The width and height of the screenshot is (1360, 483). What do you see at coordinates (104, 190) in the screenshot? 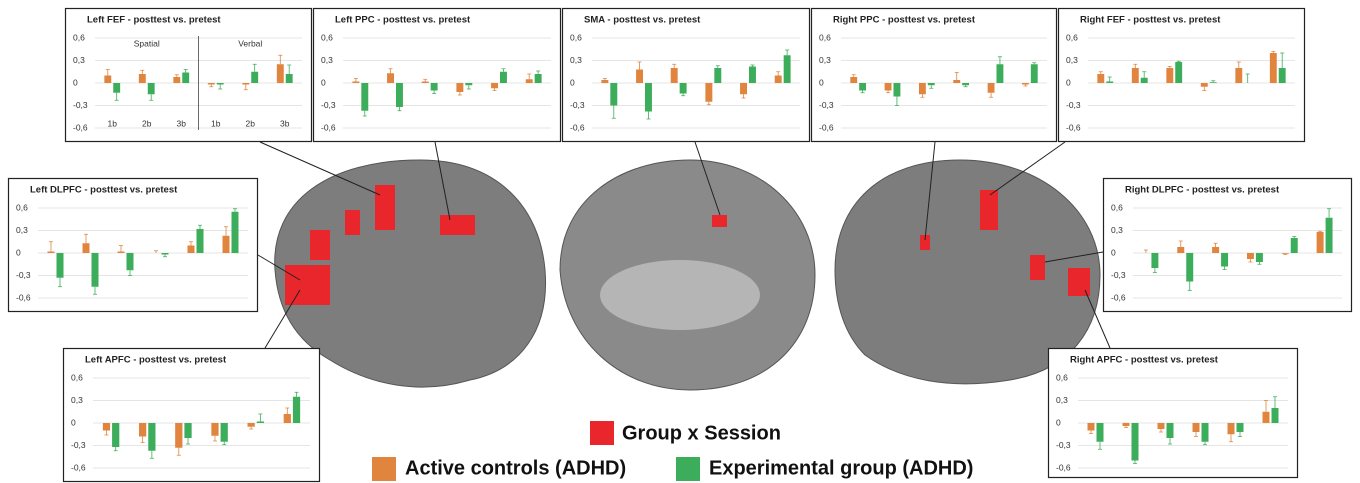
I see `chart-title: Left DLPFC - posttest vs. pretest` at bounding box center [104, 190].